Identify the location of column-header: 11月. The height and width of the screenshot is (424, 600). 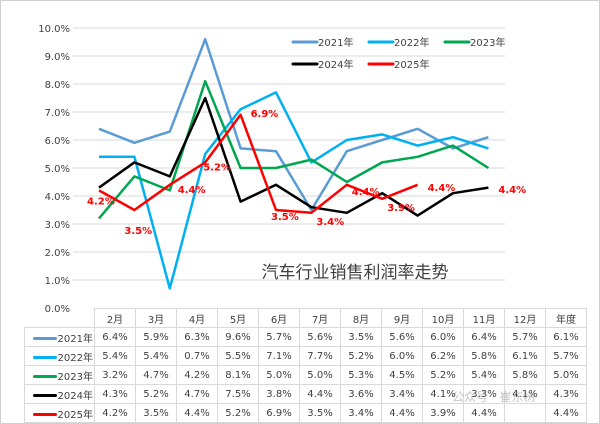
(484, 318).